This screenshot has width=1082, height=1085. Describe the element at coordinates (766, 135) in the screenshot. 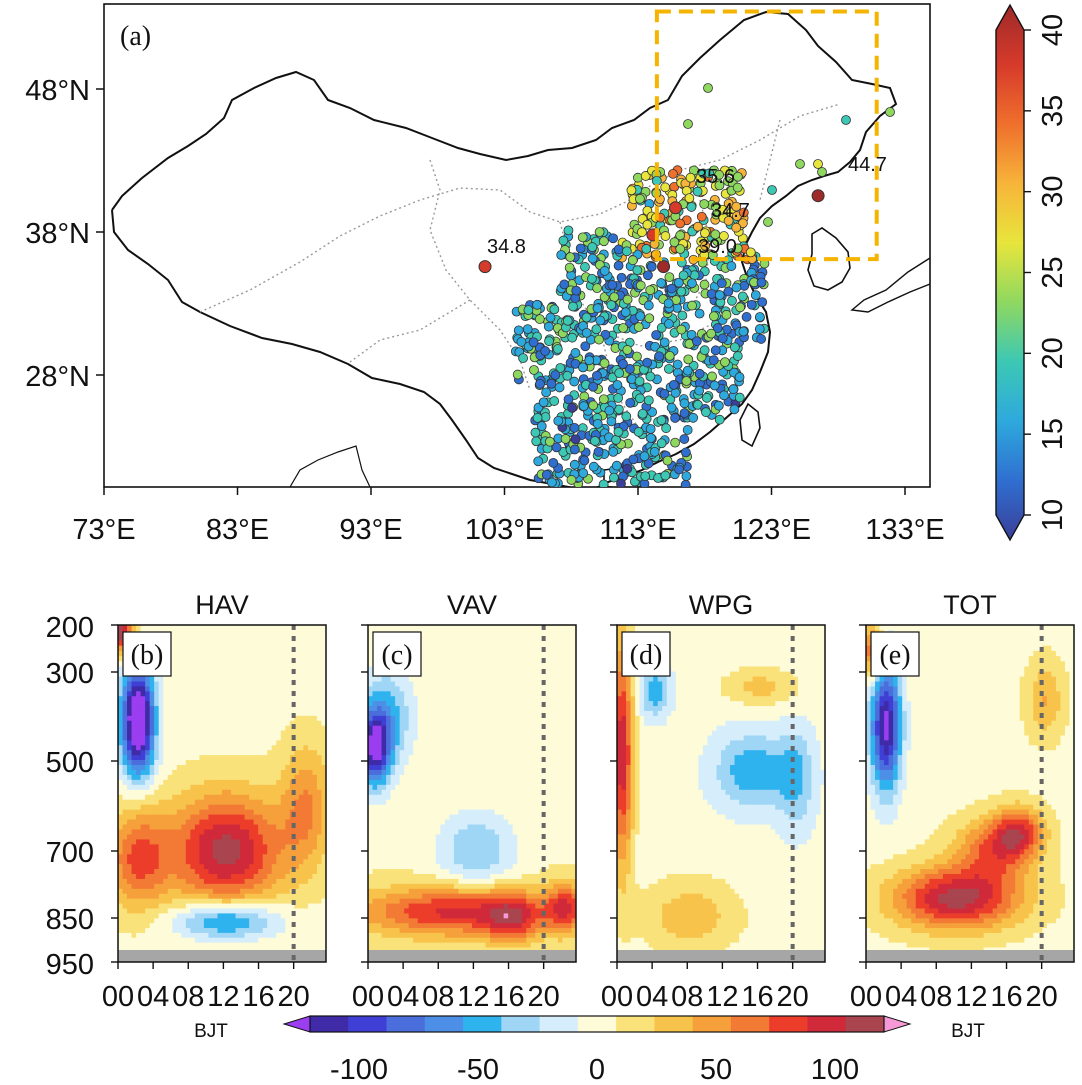

I see `highlight-box` at that location.